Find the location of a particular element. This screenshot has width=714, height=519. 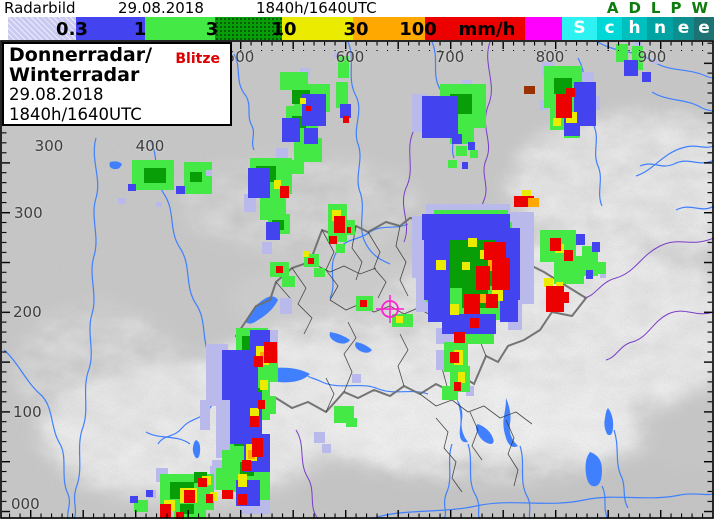

x-axis-label-900: 900 is located at coordinates (652, 57).